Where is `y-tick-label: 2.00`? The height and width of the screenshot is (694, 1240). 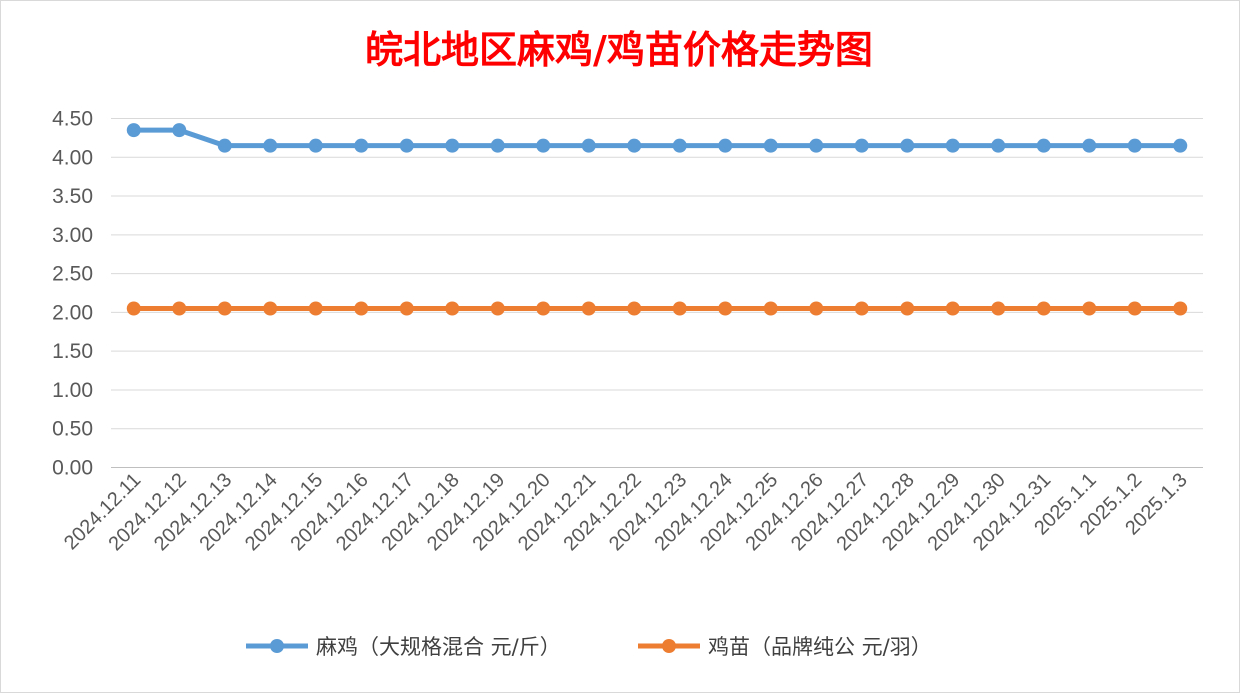 y-tick-label: 2.00 is located at coordinates (72, 312).